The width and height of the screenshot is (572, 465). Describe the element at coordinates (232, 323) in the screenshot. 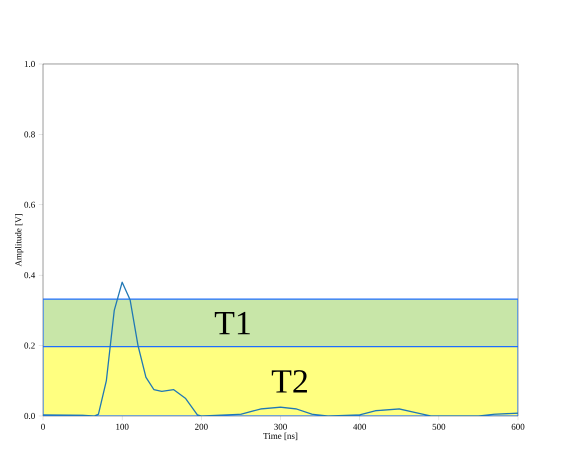

I see `band-label: T1` at that location.